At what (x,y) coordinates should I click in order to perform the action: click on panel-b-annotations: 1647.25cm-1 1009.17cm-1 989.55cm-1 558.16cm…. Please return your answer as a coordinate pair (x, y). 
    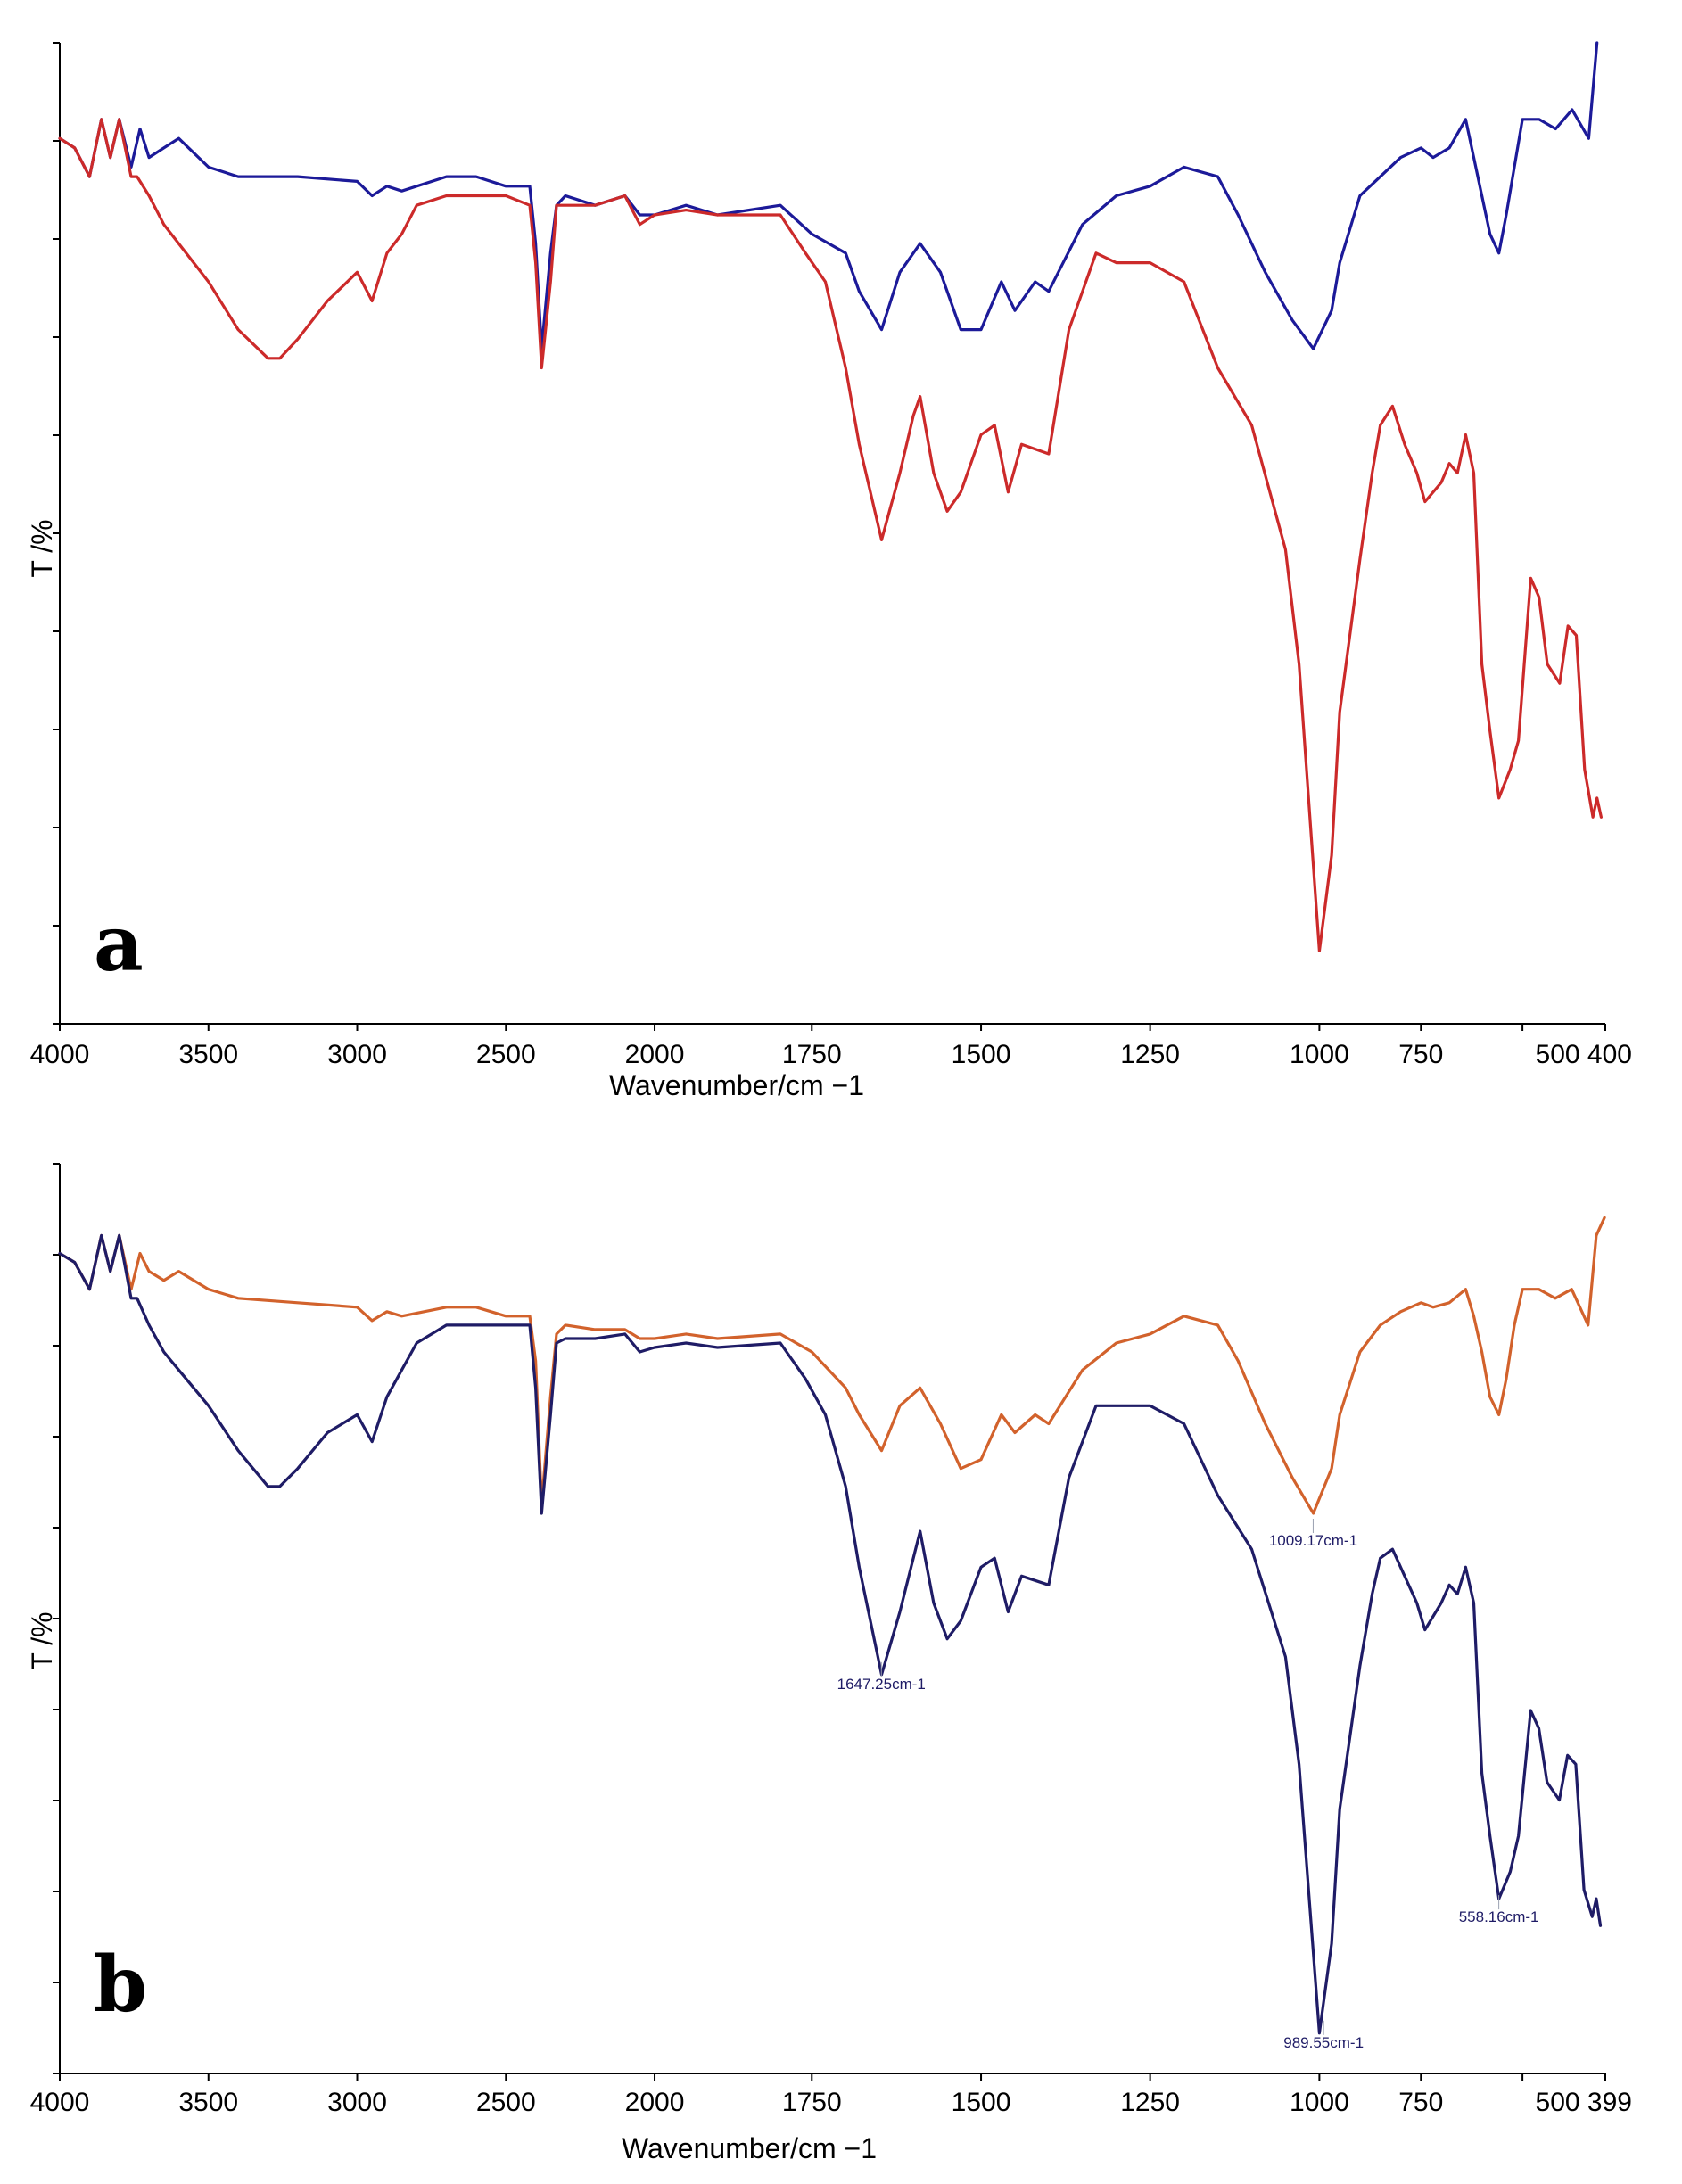
    Looking at the image, I should click on (1188, 1785).